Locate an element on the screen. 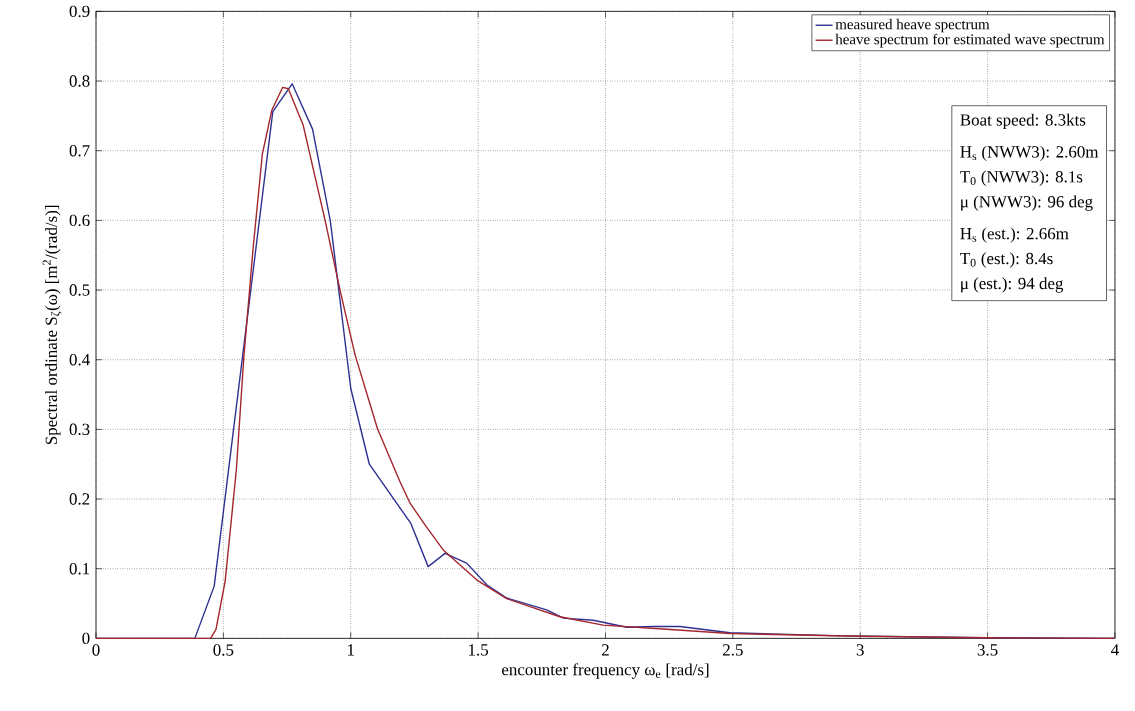 The width and height of the screenshot is (1135, 711). y-tick-label: 0.3 is located at coordinates (79, 429).